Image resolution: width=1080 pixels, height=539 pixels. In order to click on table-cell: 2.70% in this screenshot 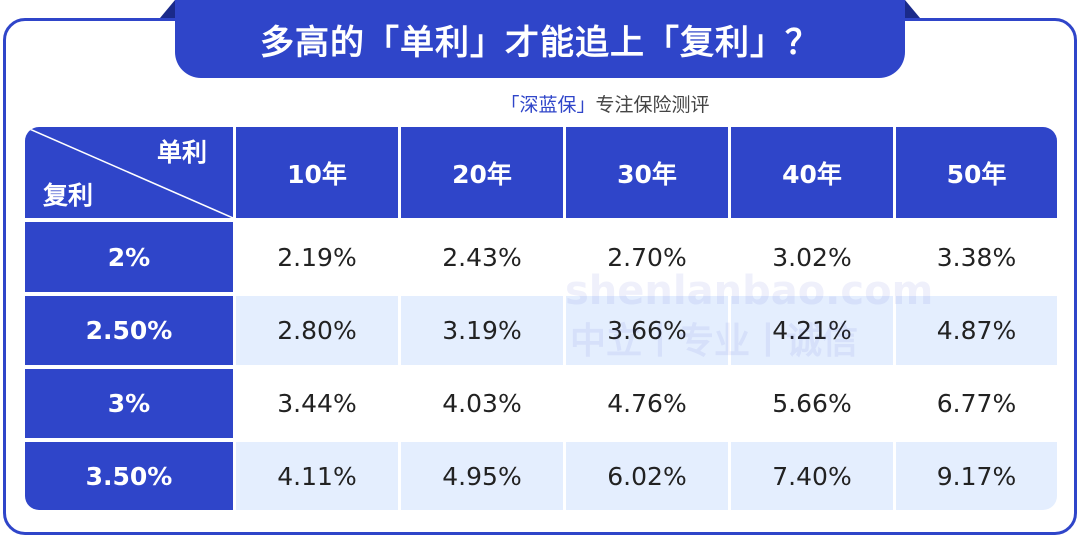, I will do `click(647, 257)`.